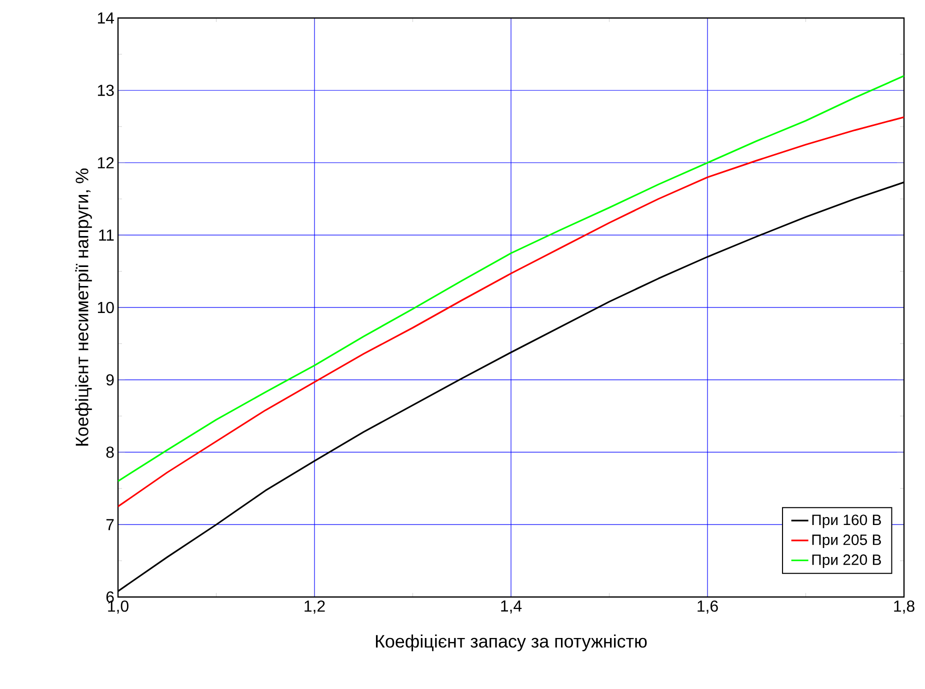 Image resolution: width=925 pixels, height=689 pixels. Describe the element at coordinates (118, 607) in the screenshot. I see `x-tick-label: 1,0` at that location.